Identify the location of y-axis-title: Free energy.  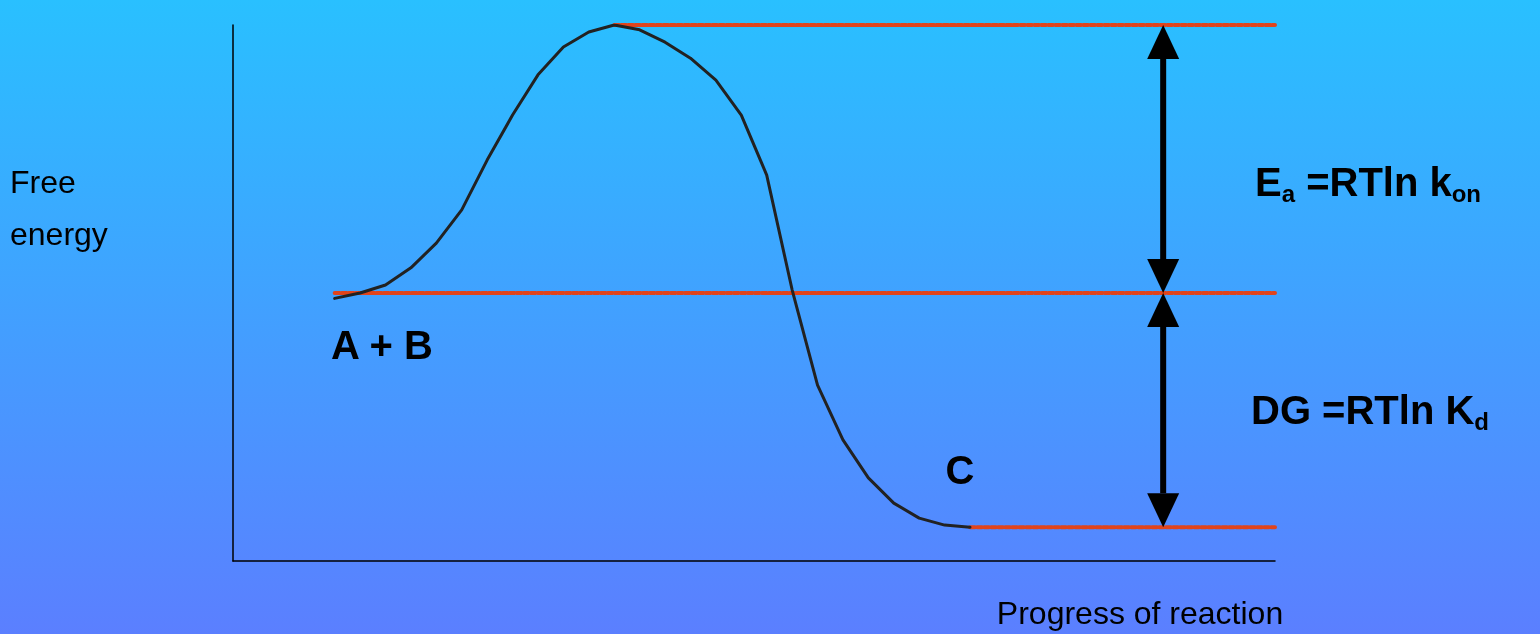
(59, 208).